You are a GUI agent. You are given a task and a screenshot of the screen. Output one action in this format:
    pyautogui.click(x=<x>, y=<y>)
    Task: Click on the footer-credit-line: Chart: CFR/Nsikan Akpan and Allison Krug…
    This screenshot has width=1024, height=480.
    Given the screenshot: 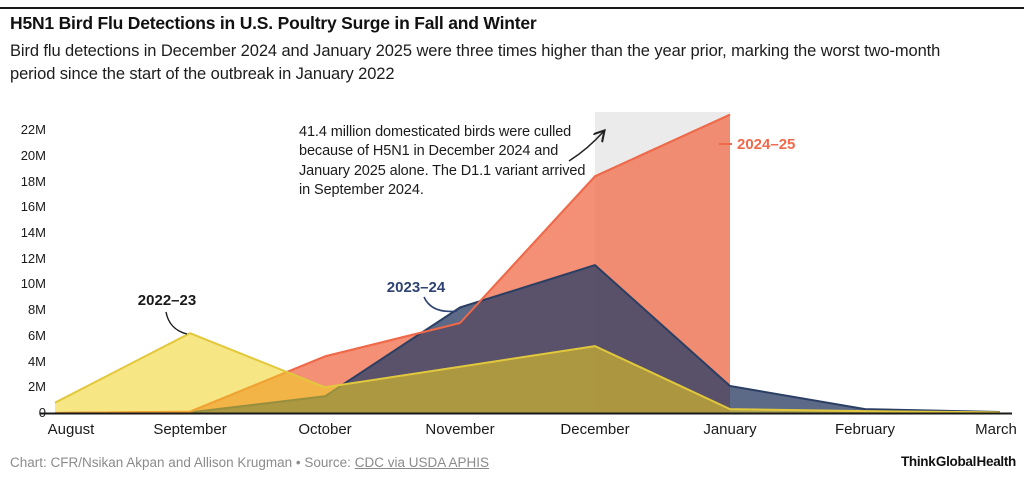 What is the action you would take?
    pyautogui.click(x=249, y=462)
    